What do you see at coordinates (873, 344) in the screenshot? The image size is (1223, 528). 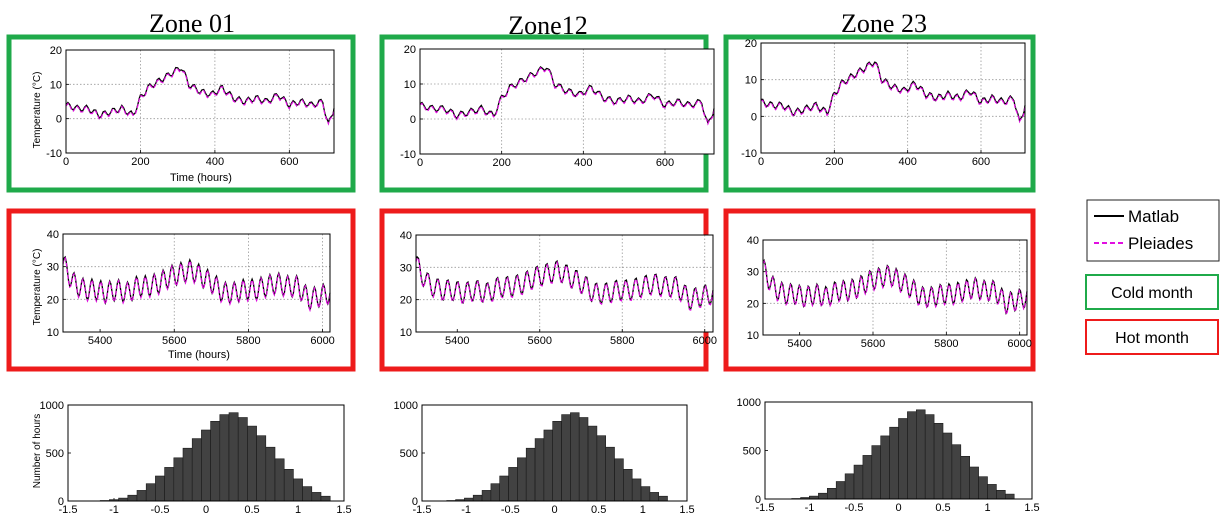 I see `hot-zone-3-x-tick-label: 5600` at bounding box center [873, 344].